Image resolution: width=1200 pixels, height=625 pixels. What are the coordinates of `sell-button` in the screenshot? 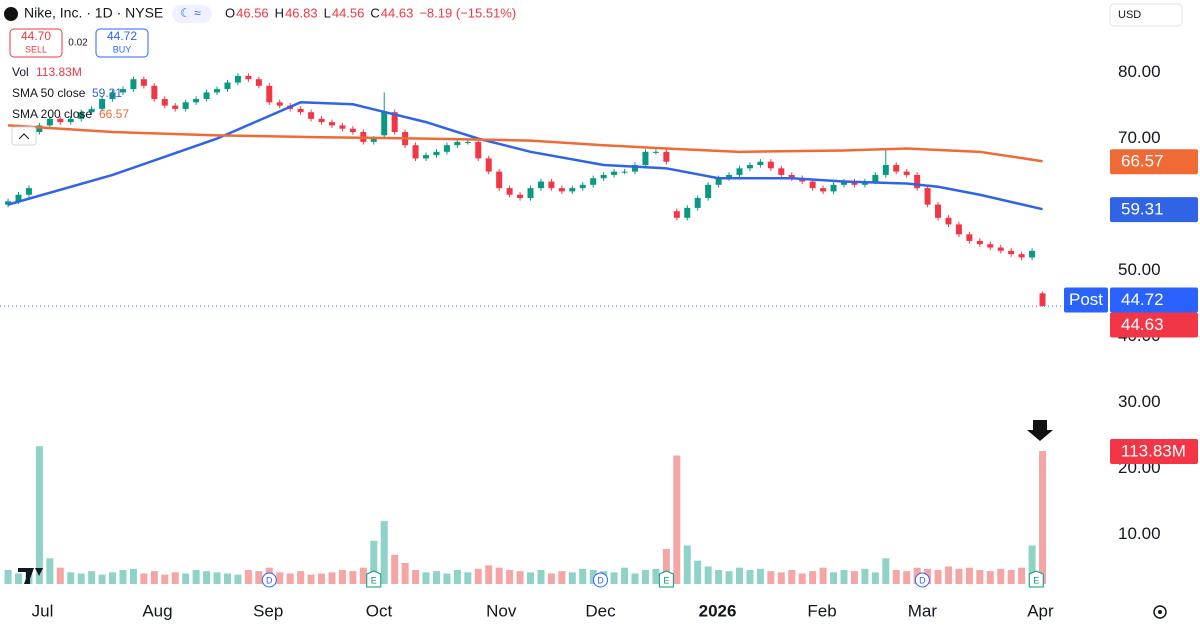 It's located at (36, 43).